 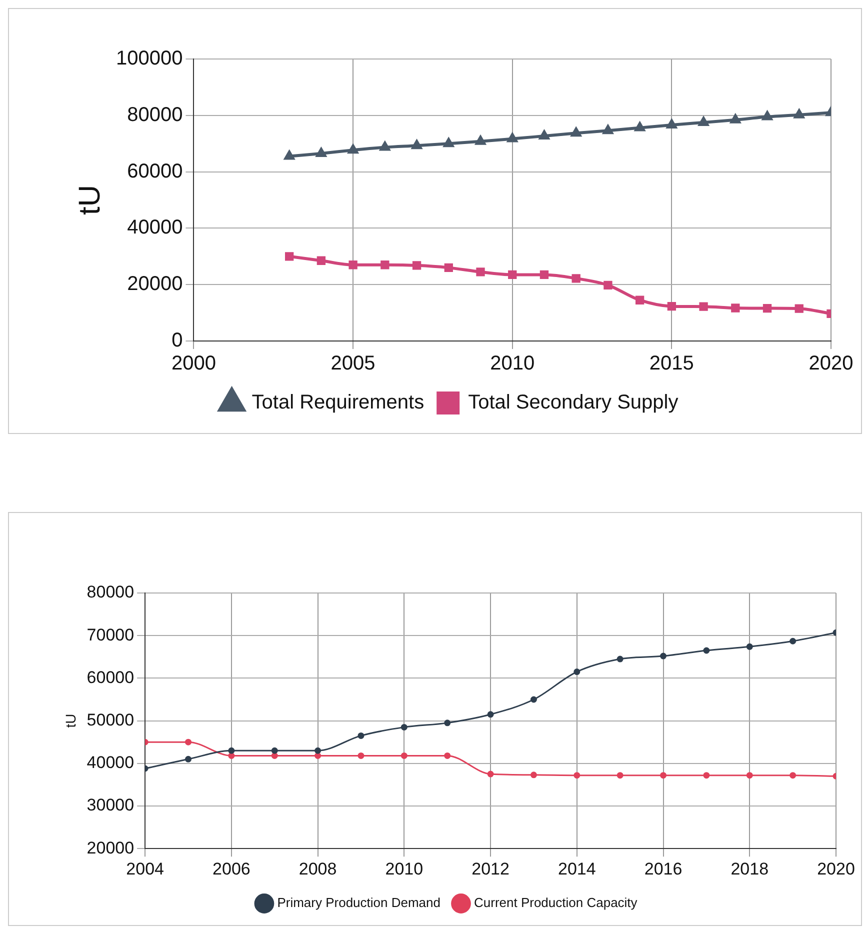 I want to click on x-tick-label: 2012, so click(x=491, y=868).